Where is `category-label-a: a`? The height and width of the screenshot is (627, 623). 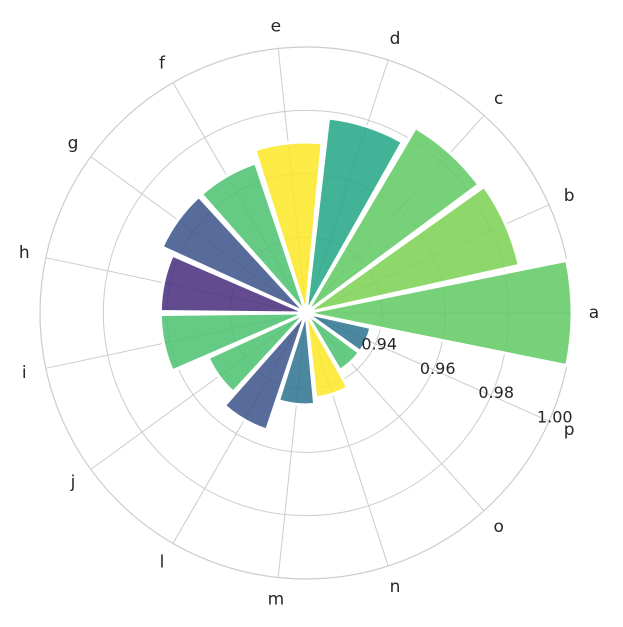
category-label-a: a is located at coordinates (594, 313).